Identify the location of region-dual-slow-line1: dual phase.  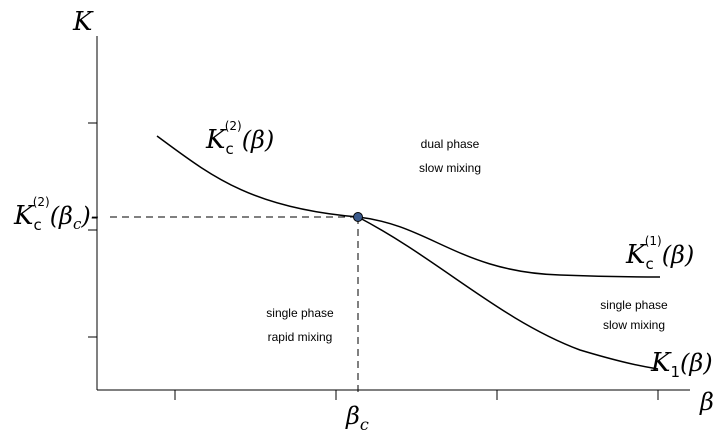
(450, 144).